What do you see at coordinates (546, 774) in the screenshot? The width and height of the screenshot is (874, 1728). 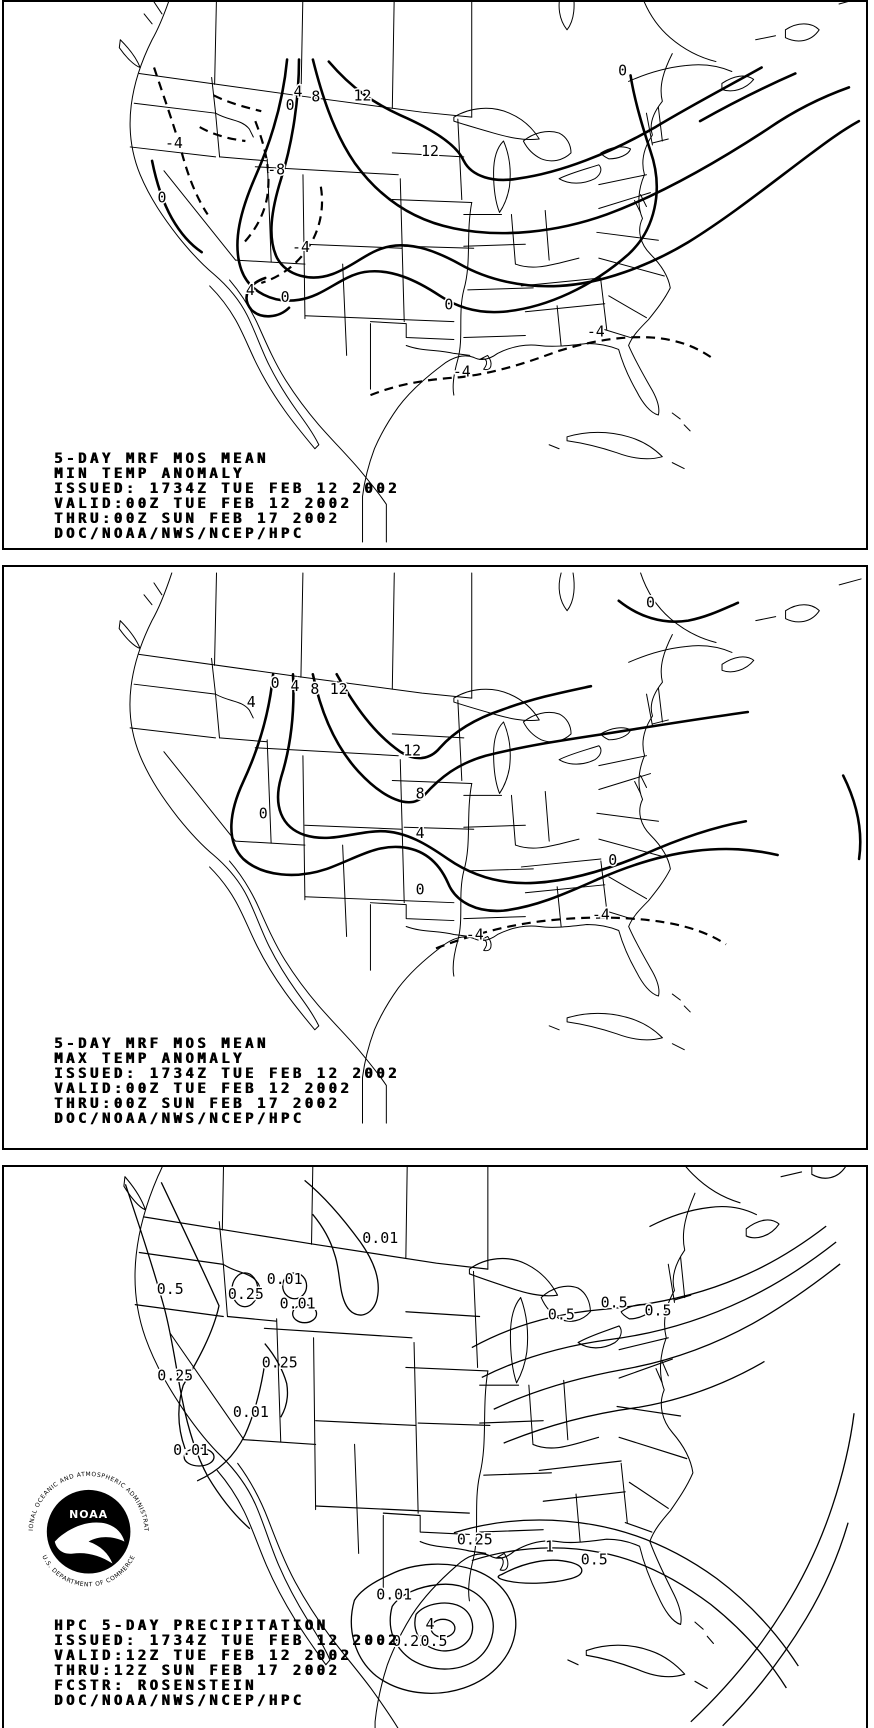 I see `max-temp-contours` at bounding box center [546, 774].